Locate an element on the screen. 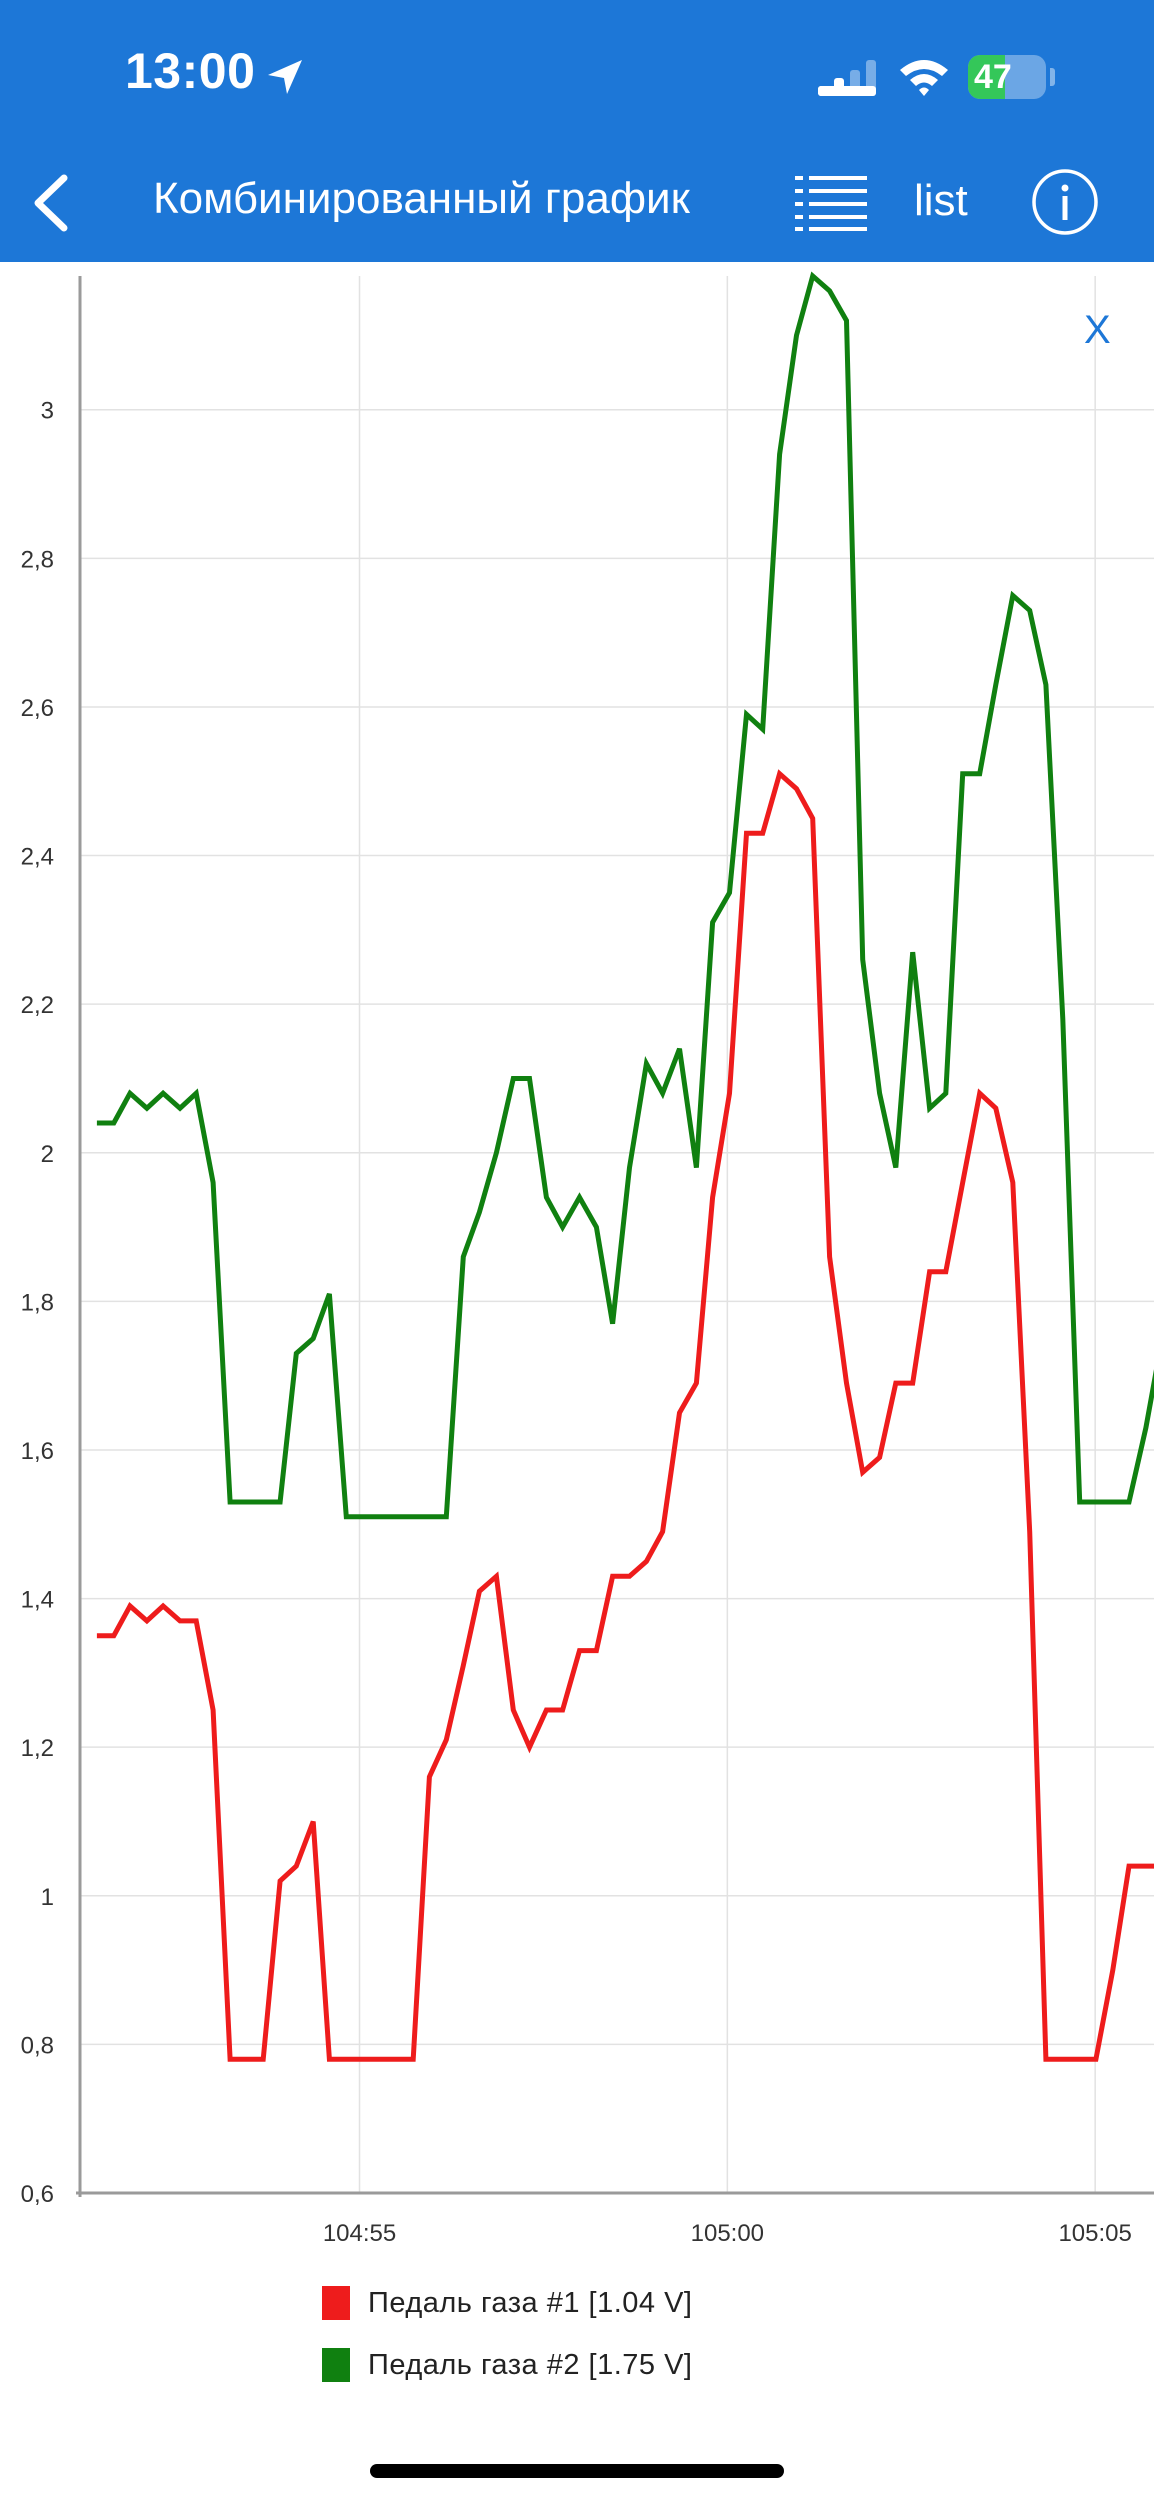 This screenshot has width=1154, height=2500. y-tick-label: 1,6 is located at coordinates (37, 1451).